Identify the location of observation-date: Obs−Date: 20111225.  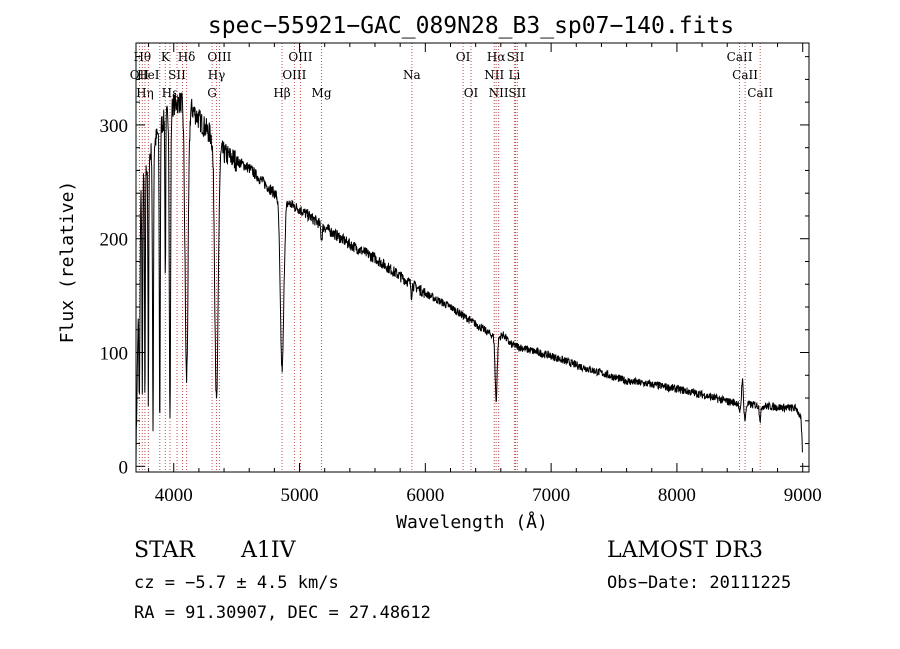
(699, 583).